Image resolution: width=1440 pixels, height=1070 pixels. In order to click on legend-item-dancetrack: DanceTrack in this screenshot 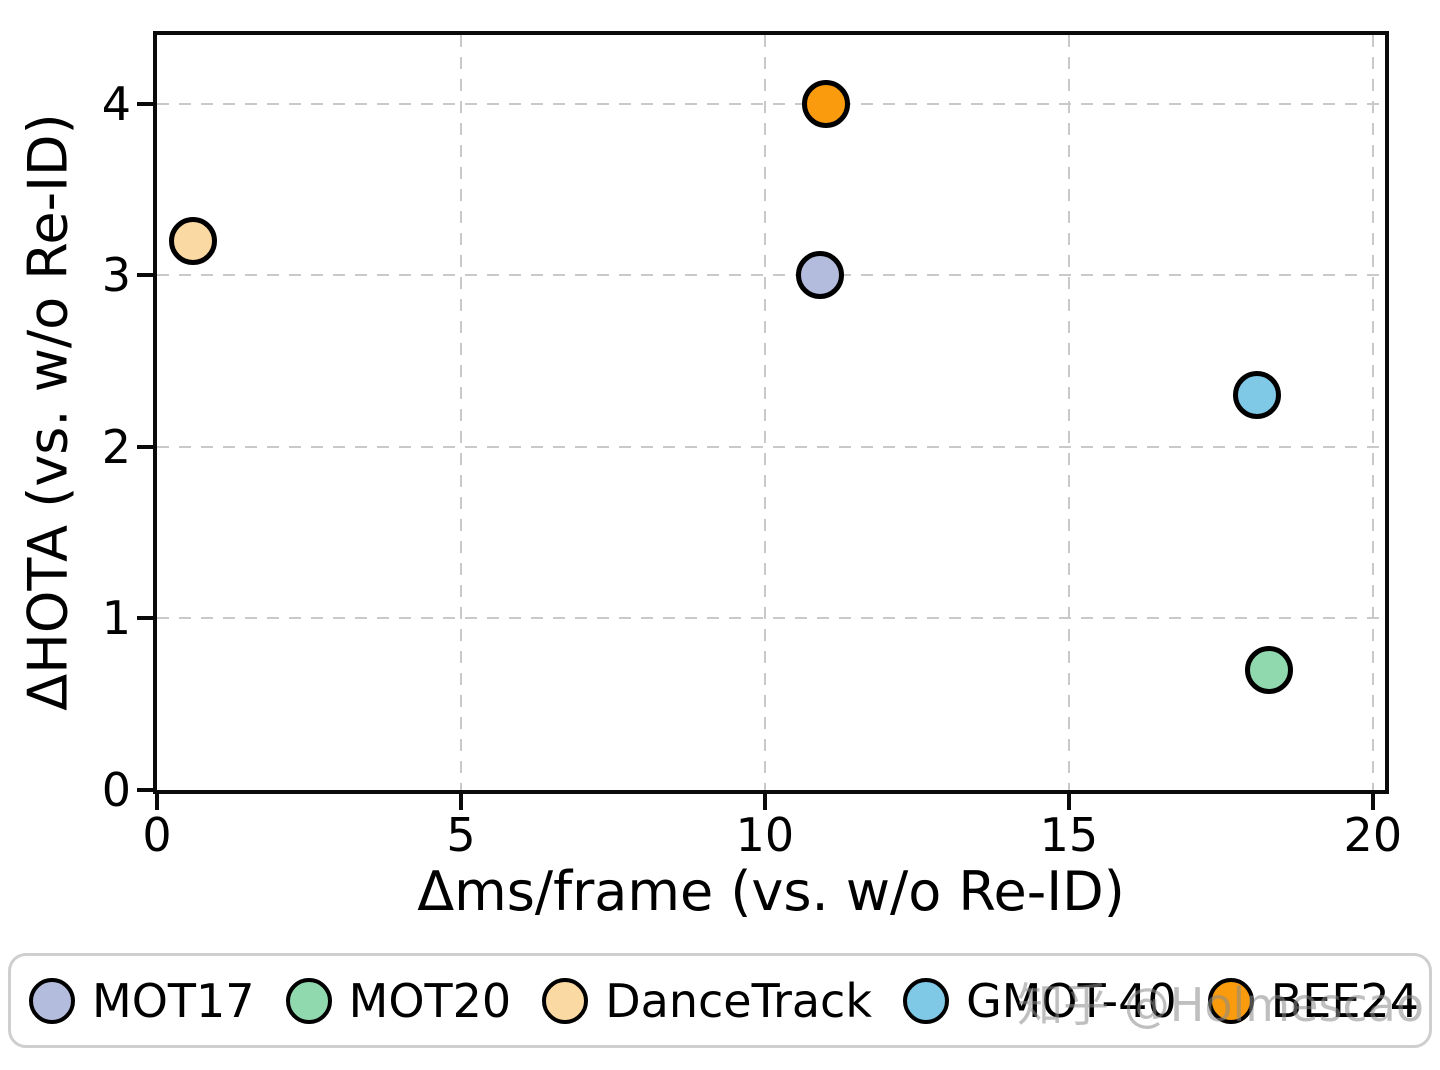, I will do `click(707, 1000)`.